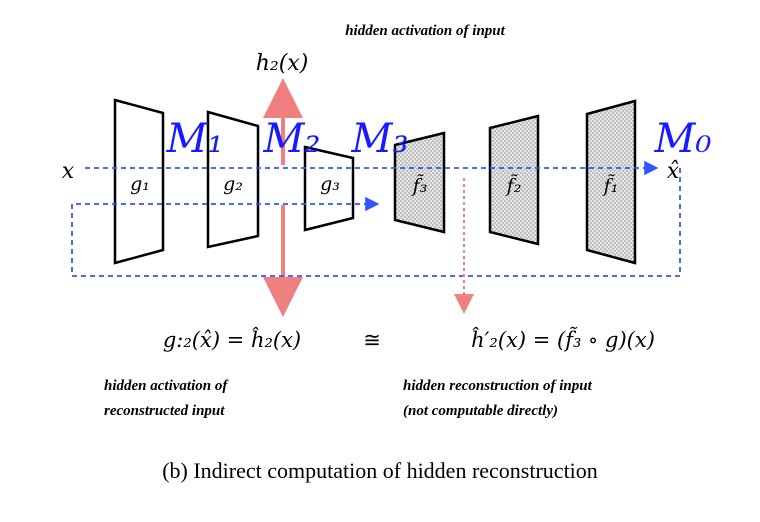 This screenshot has height=522, width=760. I want to click on top-annotation: hidden activation of input, so click(425, 31).